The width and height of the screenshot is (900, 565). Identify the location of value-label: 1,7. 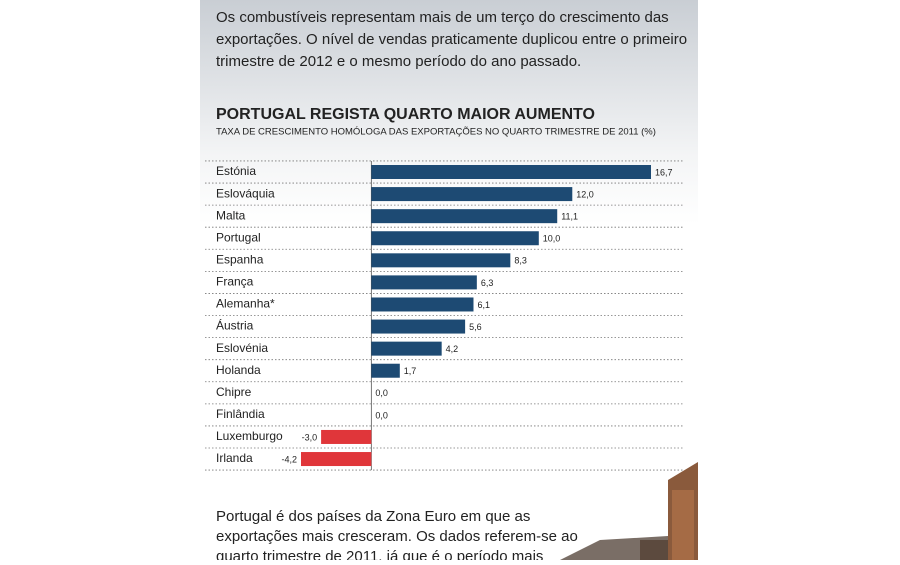
(410, 371).